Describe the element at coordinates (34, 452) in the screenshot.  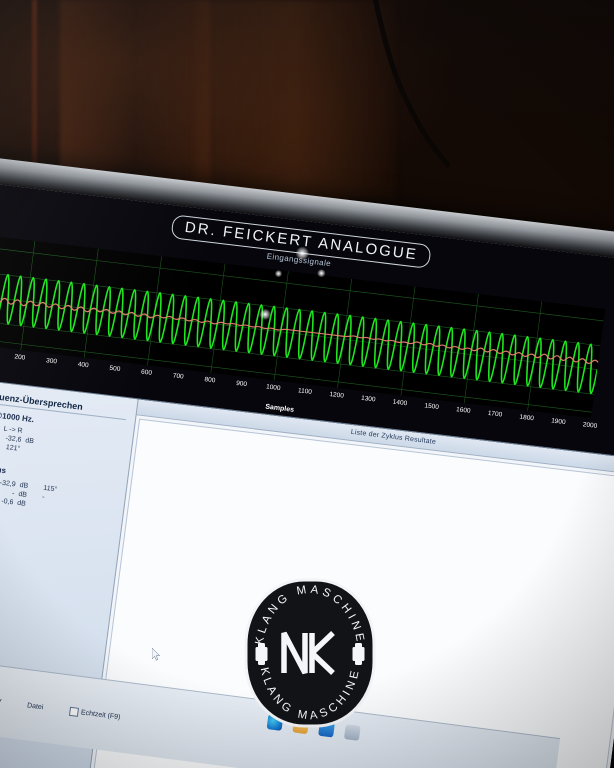
I see `unit-phasenwinkel` at that location.